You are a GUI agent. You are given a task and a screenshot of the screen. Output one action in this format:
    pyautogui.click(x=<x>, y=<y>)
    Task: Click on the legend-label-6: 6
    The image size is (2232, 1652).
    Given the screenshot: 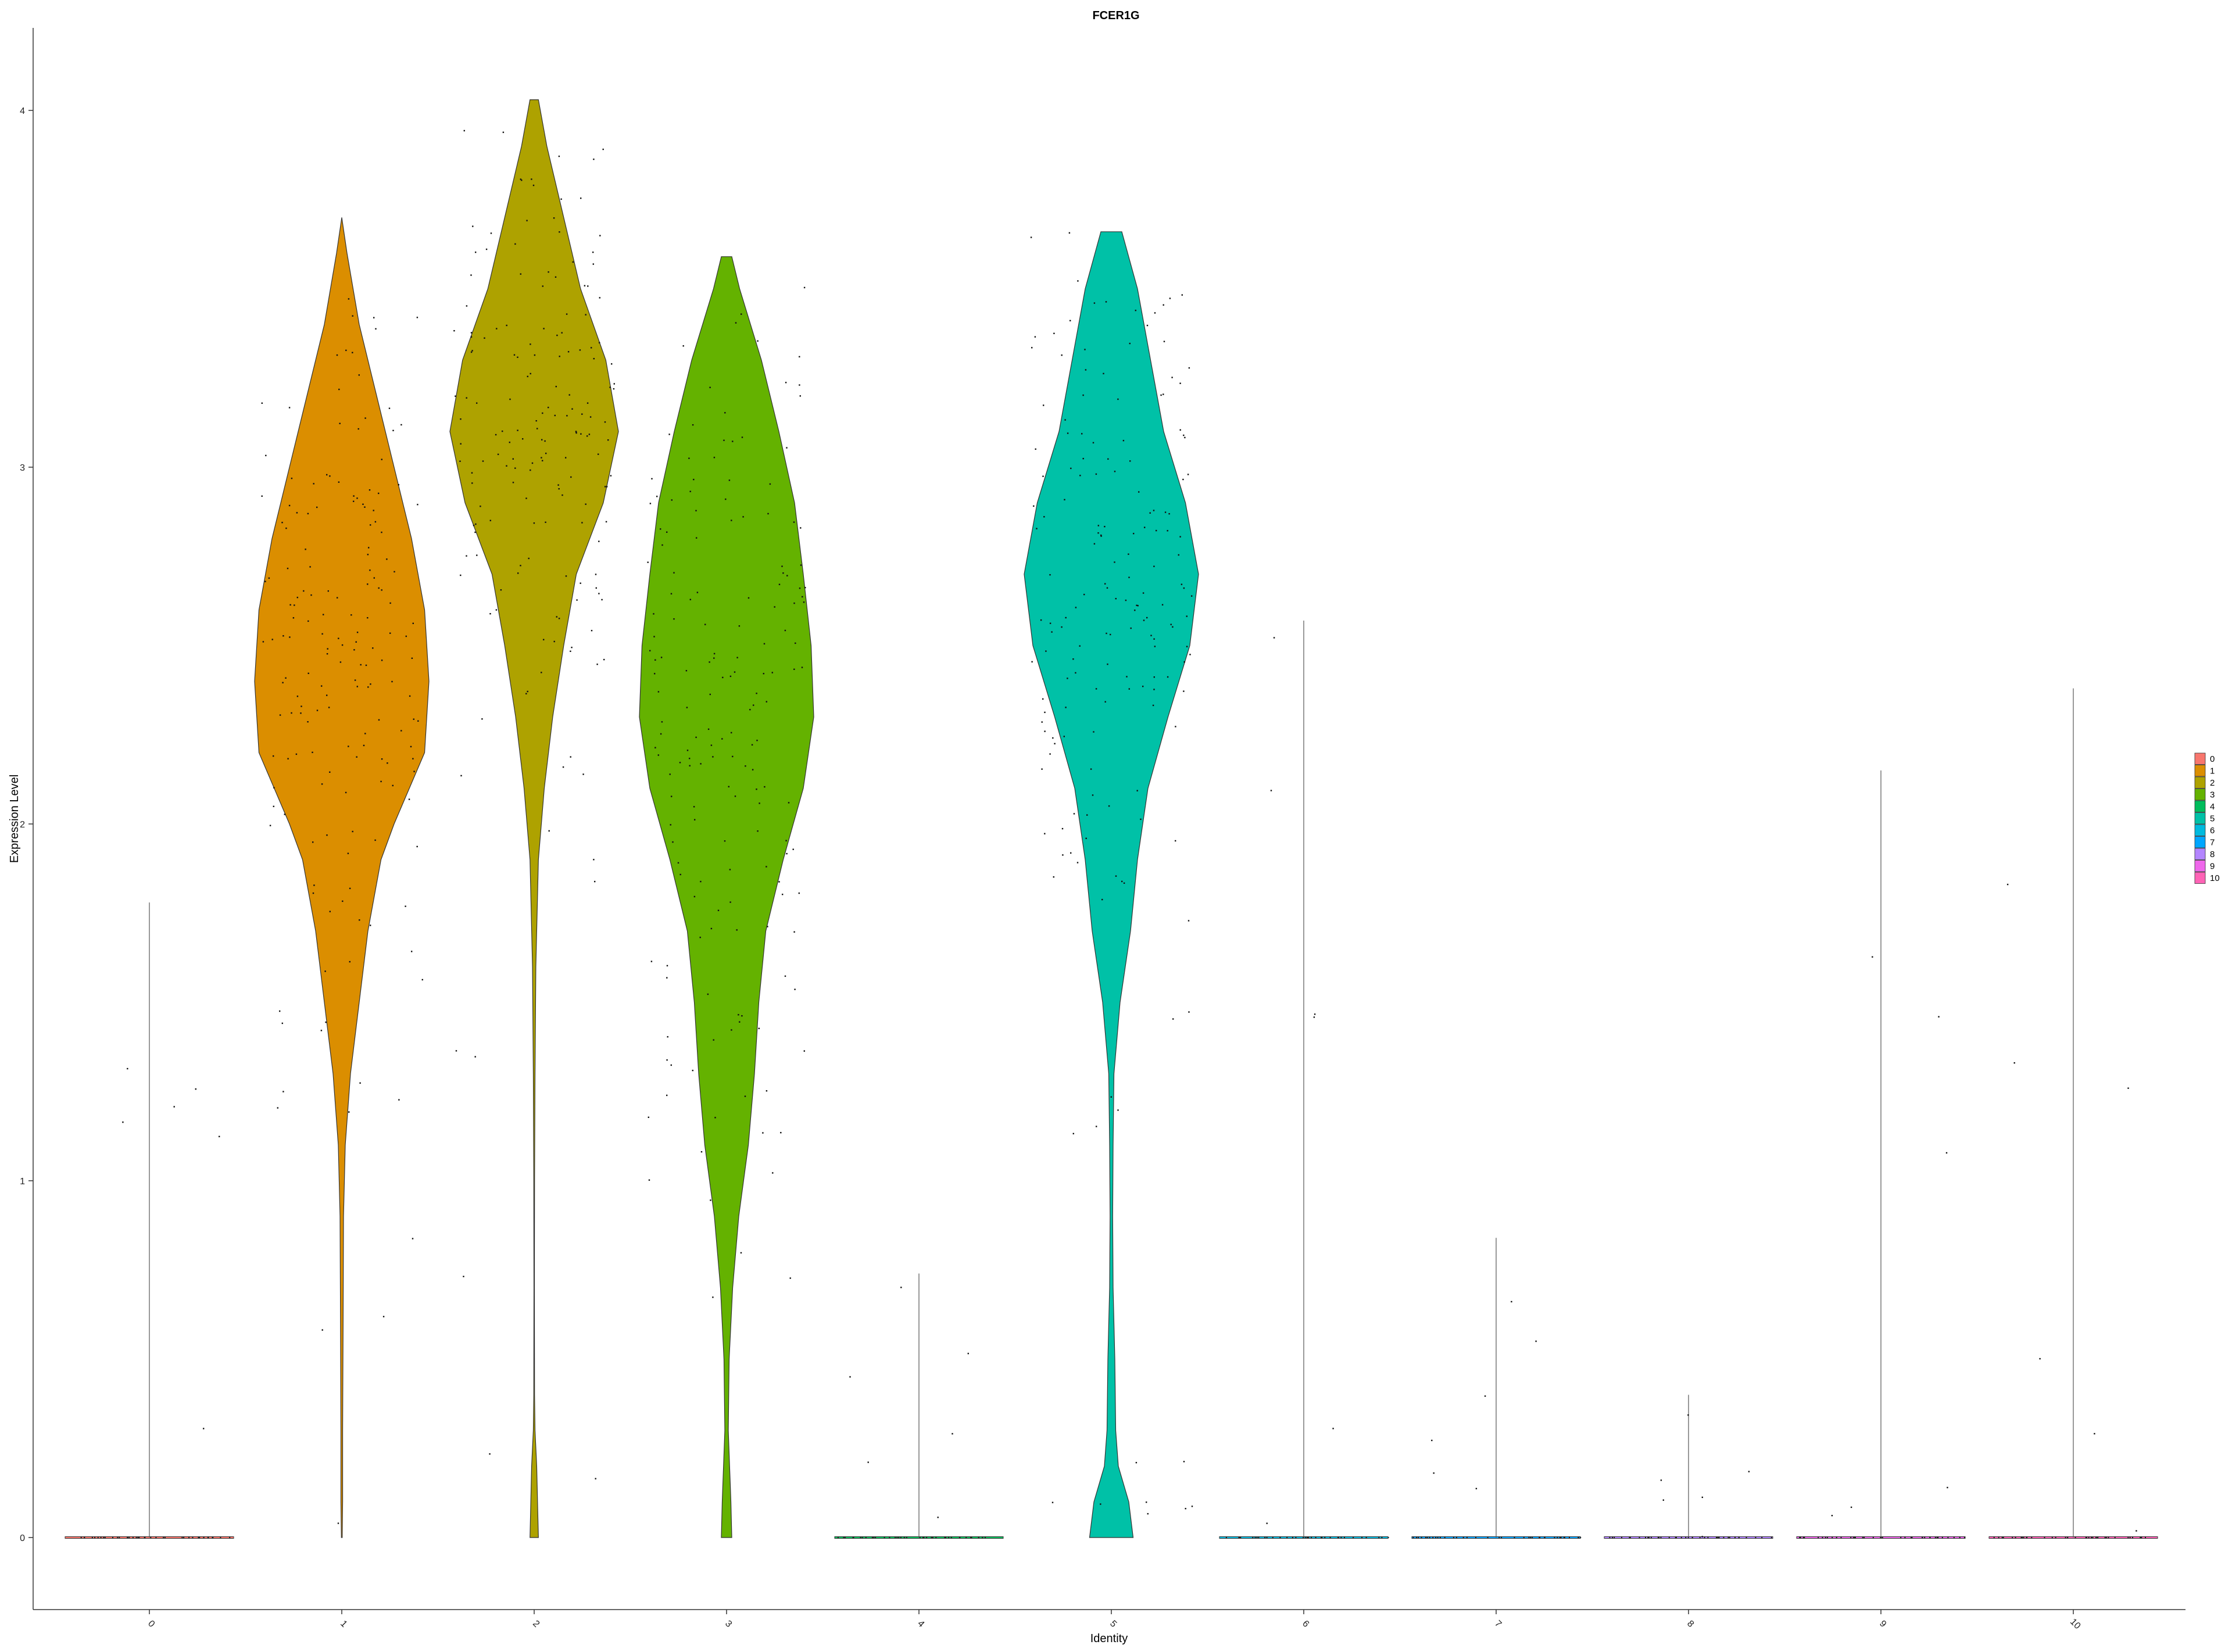 What is the action you would take?
    pyautogui.click(x=2212, y=831)
    